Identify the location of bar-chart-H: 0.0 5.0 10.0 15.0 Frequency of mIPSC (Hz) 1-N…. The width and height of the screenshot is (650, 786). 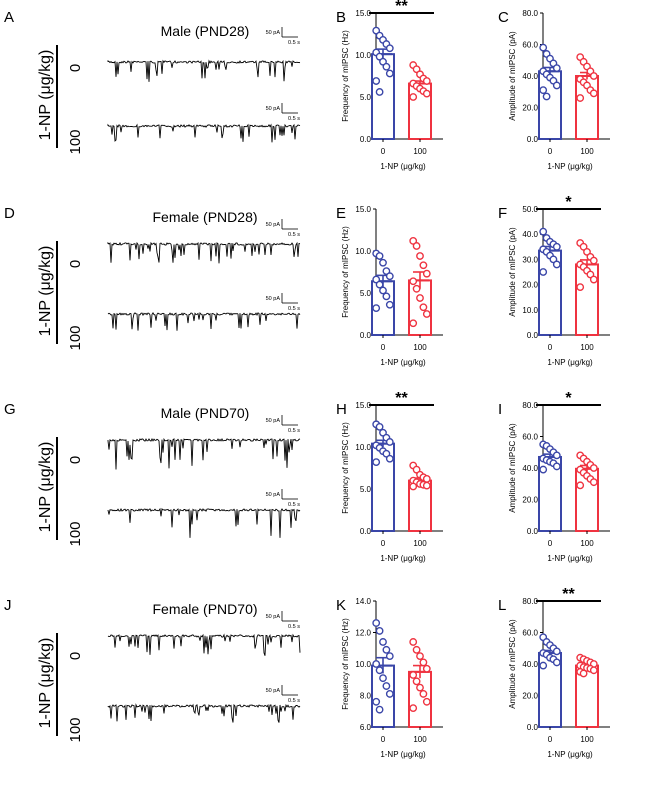
(392, 476).